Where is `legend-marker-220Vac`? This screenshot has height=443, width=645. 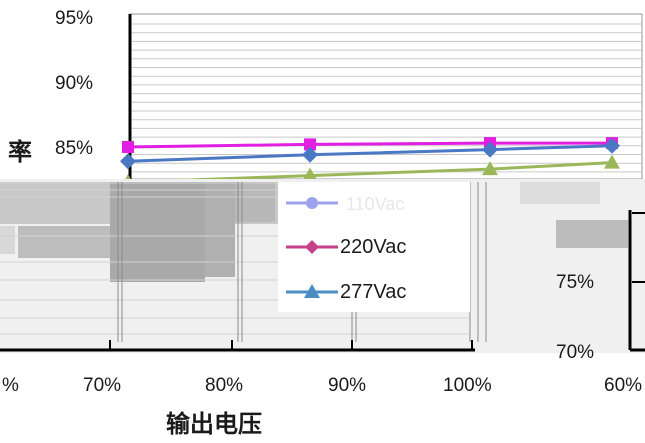 legend-marker-220Vac is located at coordinates (312, 247).